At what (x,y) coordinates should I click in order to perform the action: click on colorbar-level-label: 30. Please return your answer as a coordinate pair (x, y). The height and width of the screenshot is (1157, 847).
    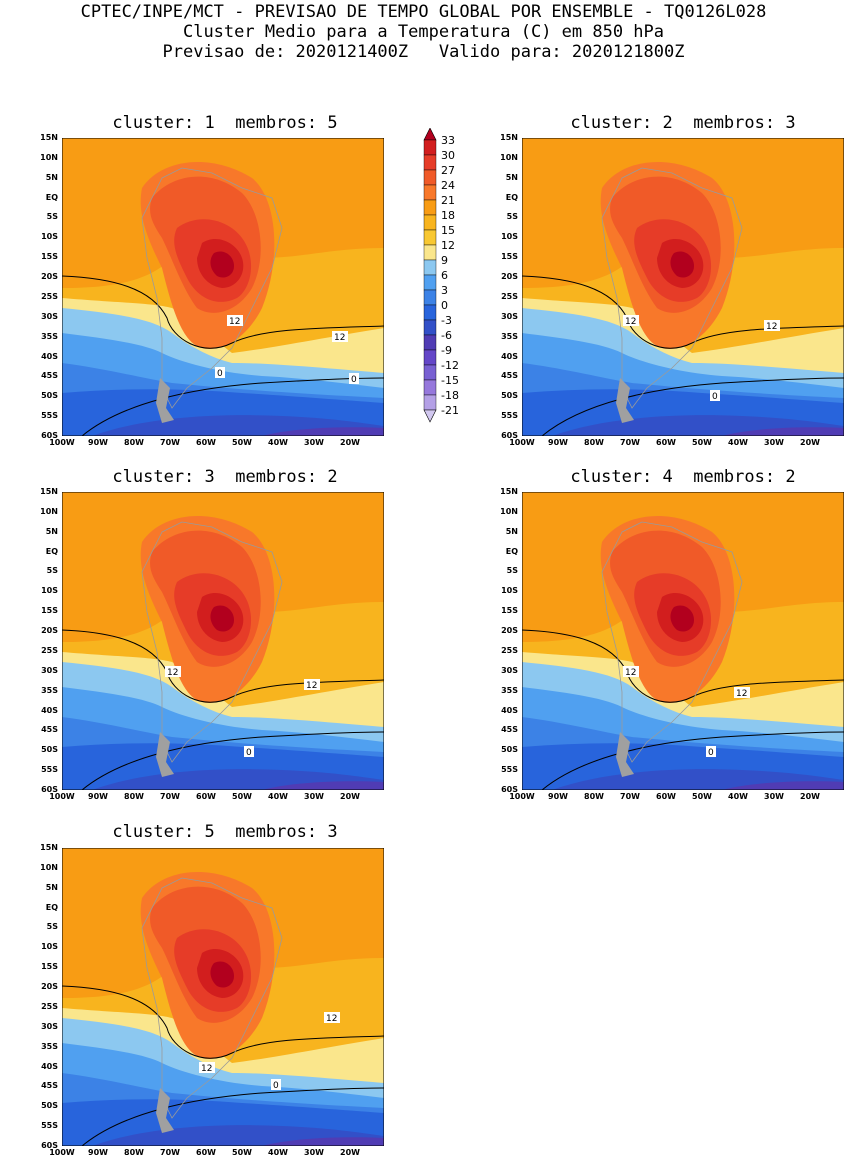
    Looking at the image, I should click on (448, 155).